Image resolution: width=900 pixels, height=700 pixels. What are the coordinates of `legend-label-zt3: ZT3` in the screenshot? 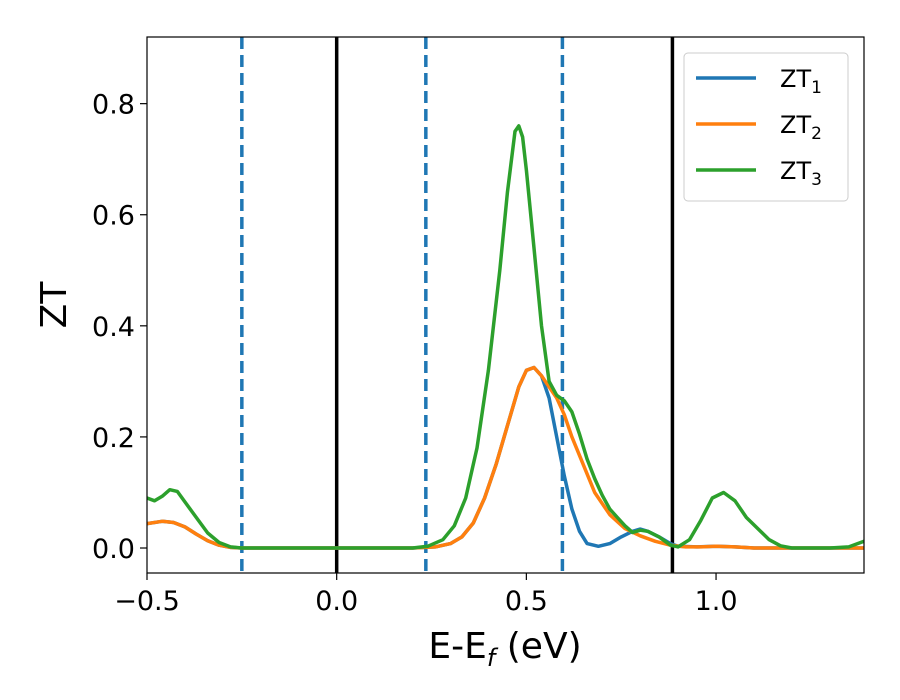 It's located at (801, 173).